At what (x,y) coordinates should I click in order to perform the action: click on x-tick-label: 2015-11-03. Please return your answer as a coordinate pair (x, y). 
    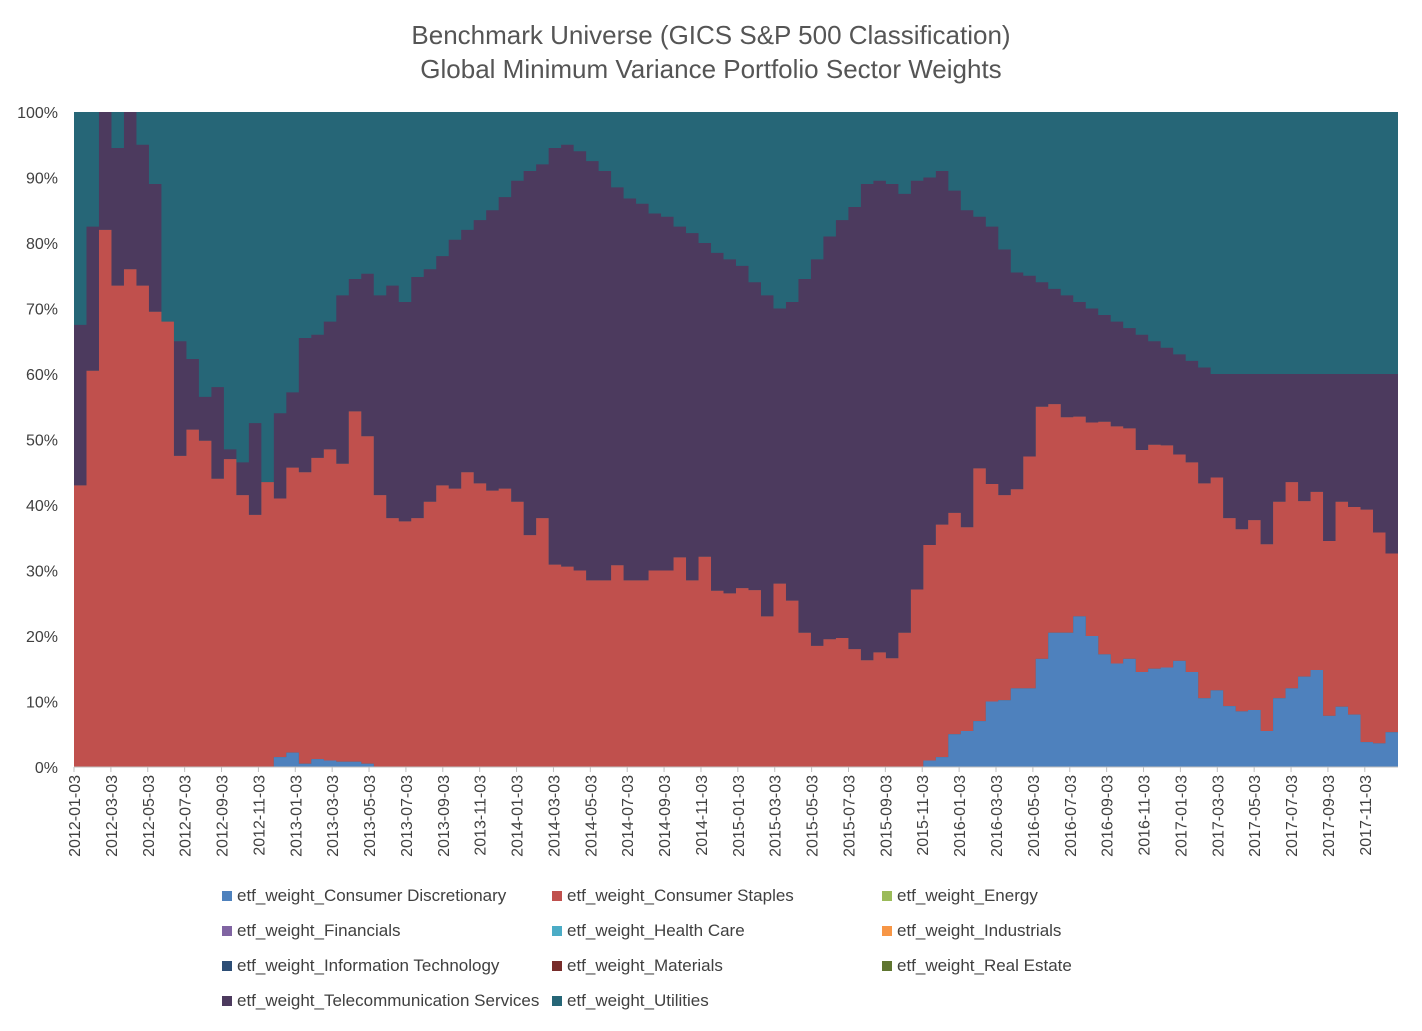
    Looking at the image, I should click on (923, 815).